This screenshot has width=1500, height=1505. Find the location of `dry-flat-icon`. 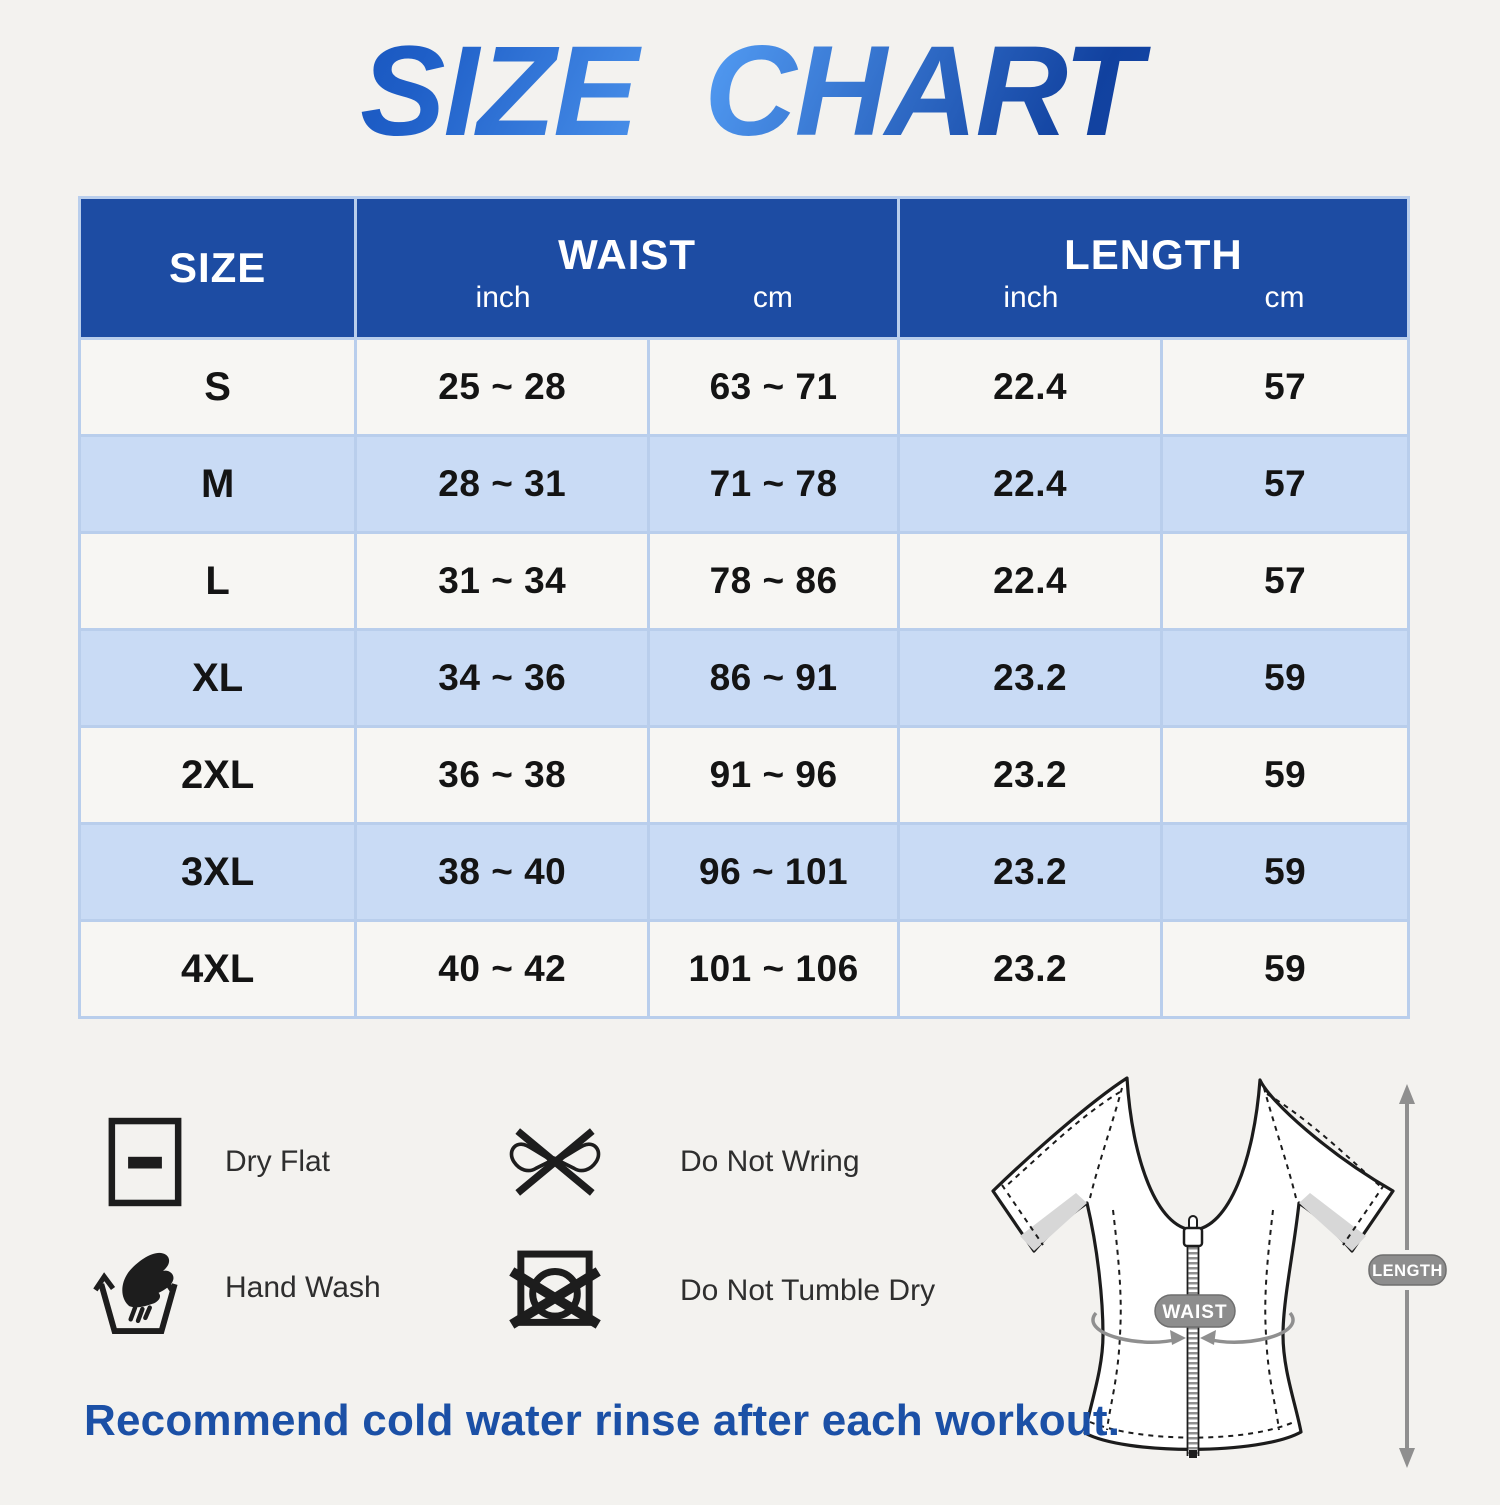

dry-flat-icon is located at coordinates (145, 1162).